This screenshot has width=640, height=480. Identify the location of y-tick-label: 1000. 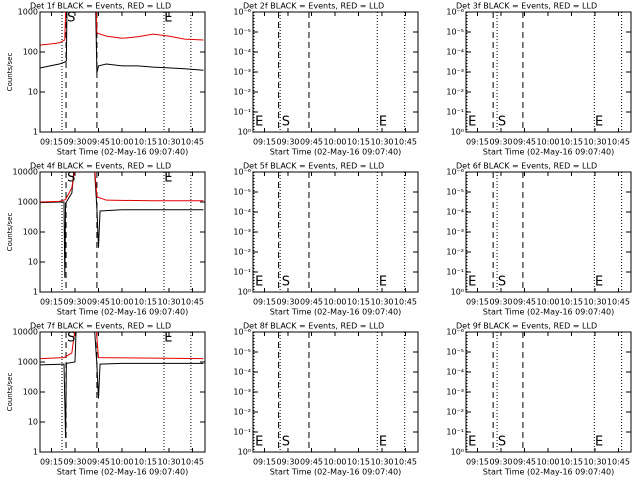
(28, 202).